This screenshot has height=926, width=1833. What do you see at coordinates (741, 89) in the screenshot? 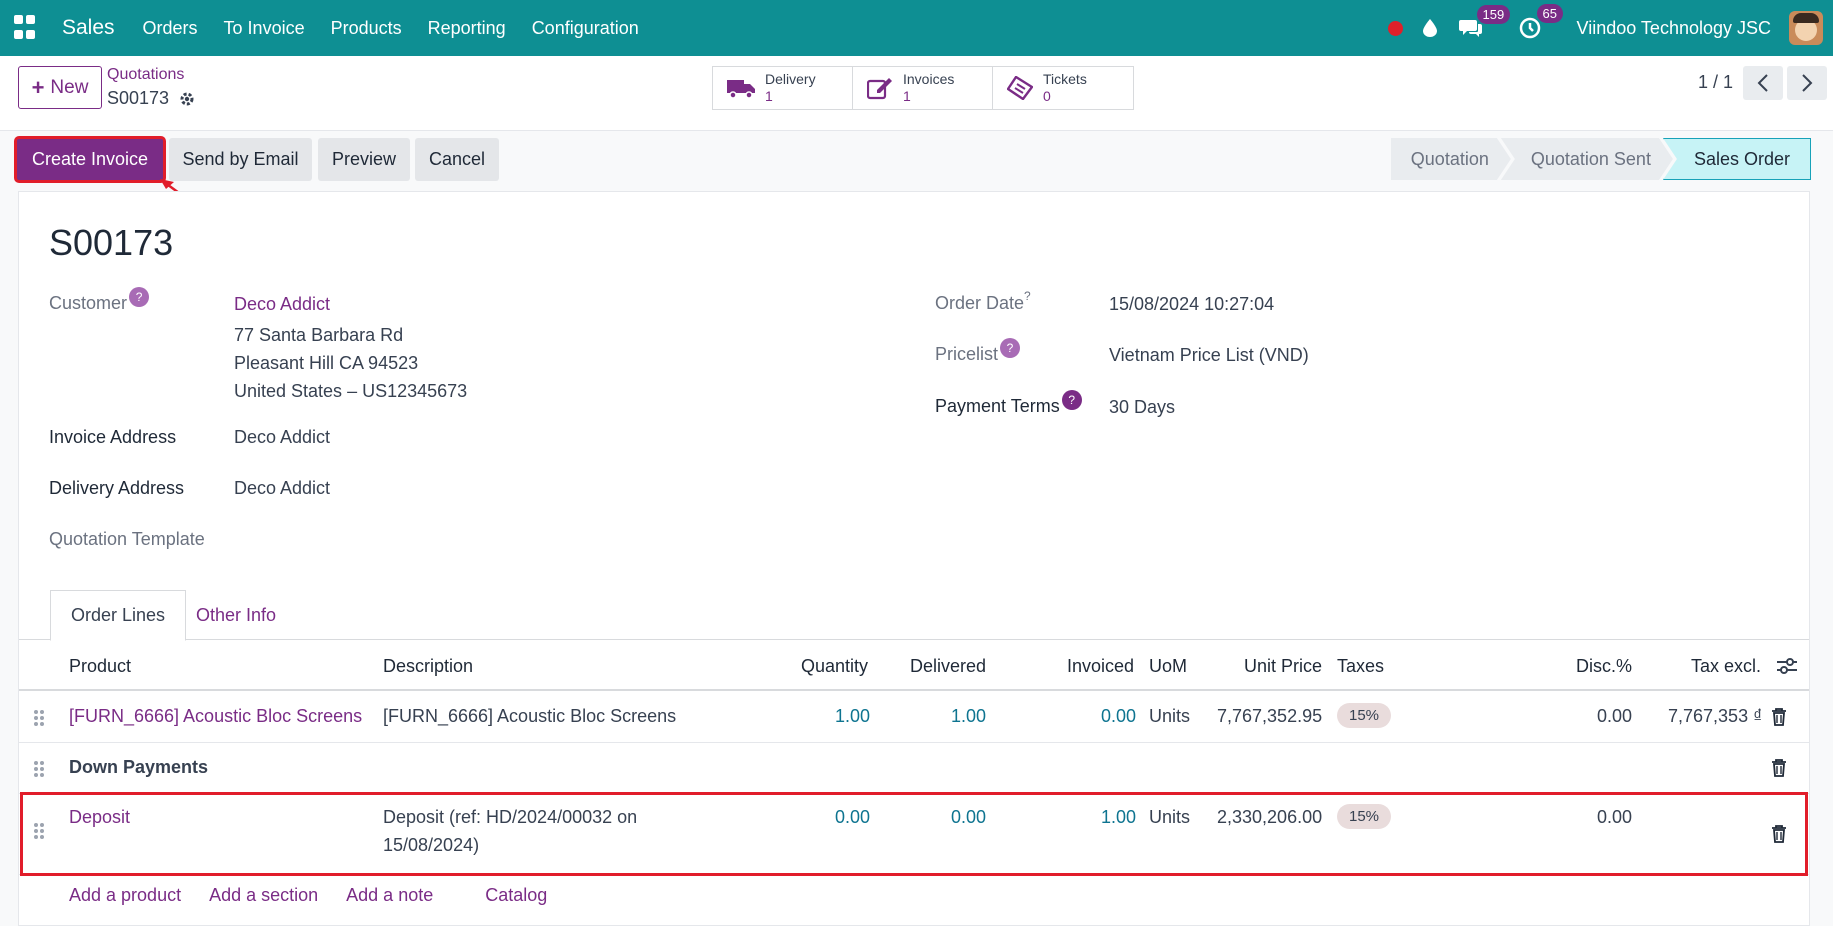
I see `truck-icon` at bounding box center [741, 89].